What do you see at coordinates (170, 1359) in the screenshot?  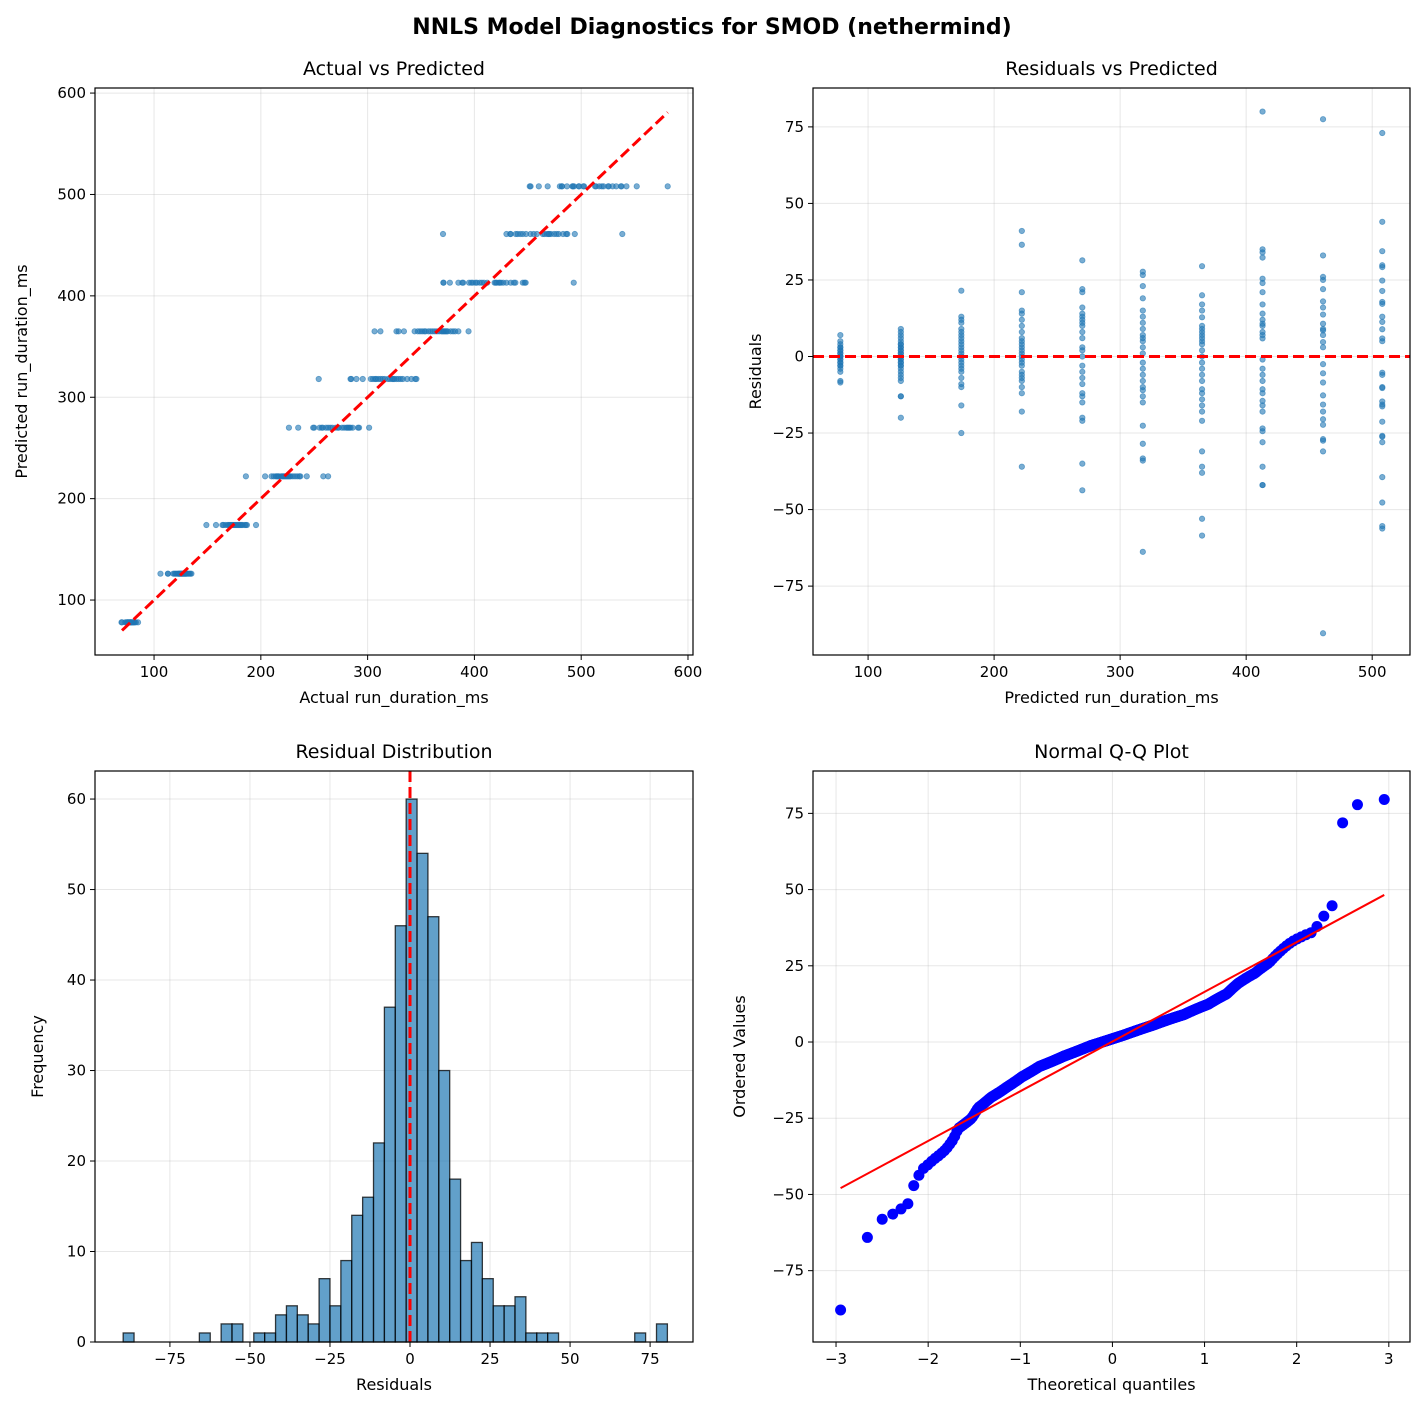 I see `x-tick-label: −75` at bounding box center [170, 1359].